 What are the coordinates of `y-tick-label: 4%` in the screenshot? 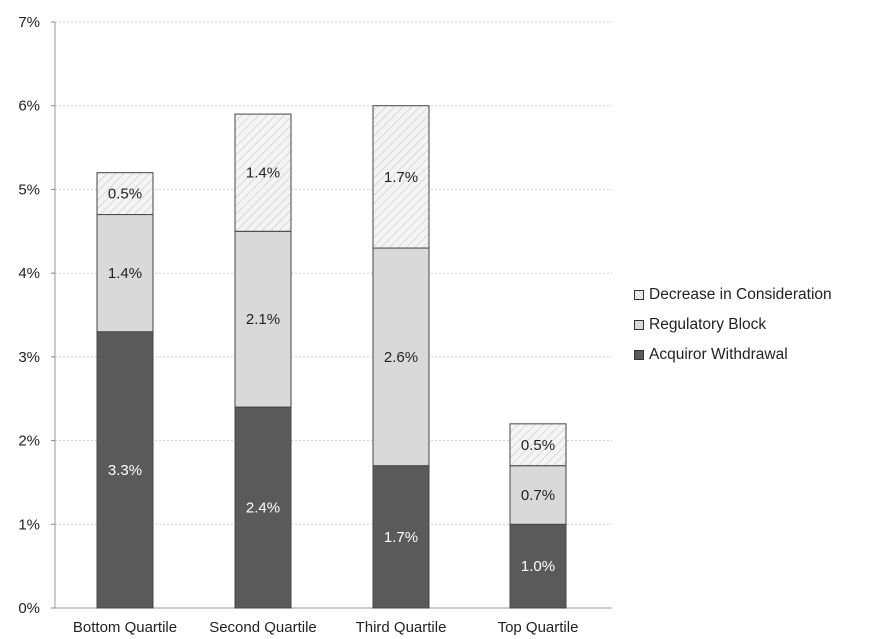 It's located at (29, 273).